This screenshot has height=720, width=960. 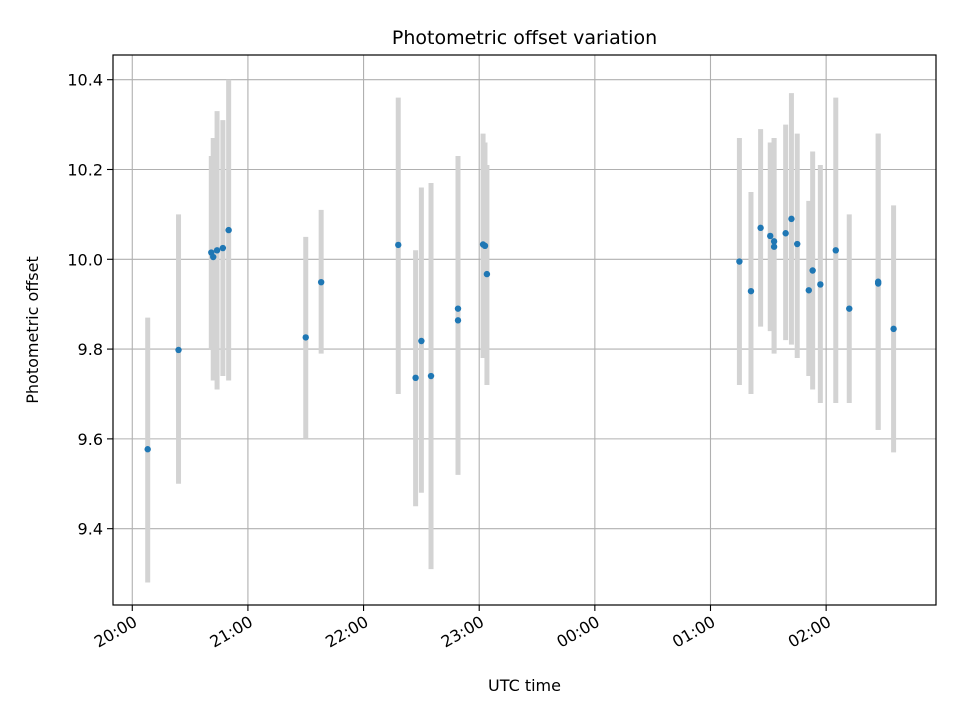 I want to click on y-axis-title: Photometric offset, so click(x=32, y=330).